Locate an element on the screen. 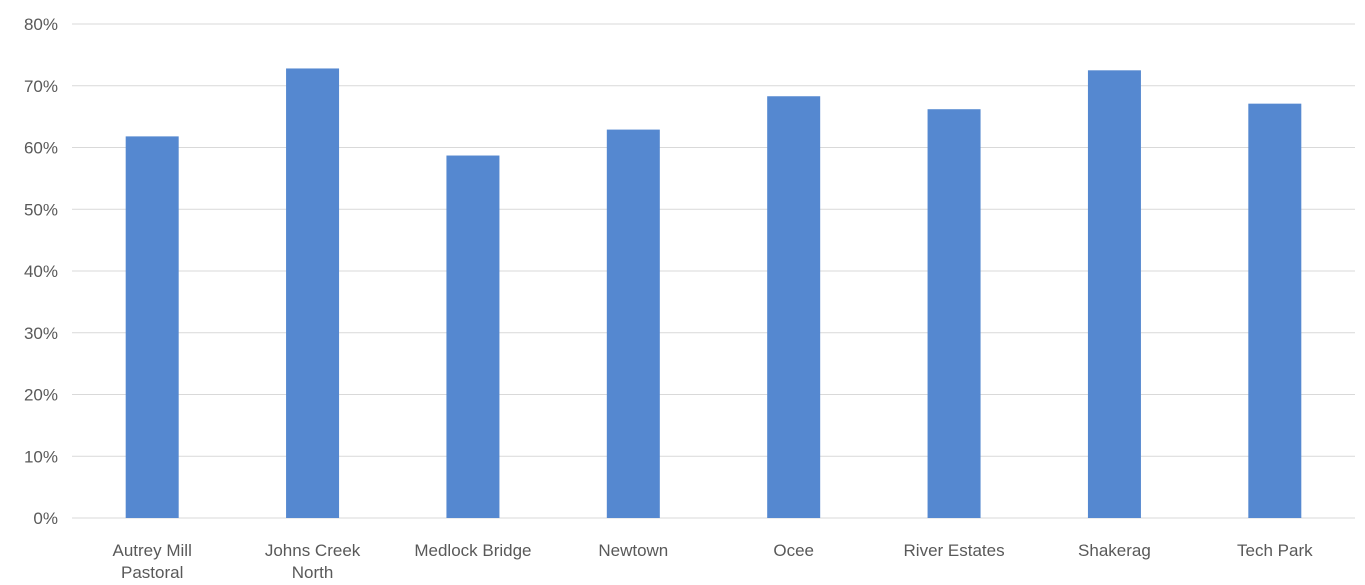 This screenshot has height=585, width=1365. y-axis-tick-labels: 0% 10% 20% 30% 40% 50% 60% 70% 80% is located at coordinates (41, 271).